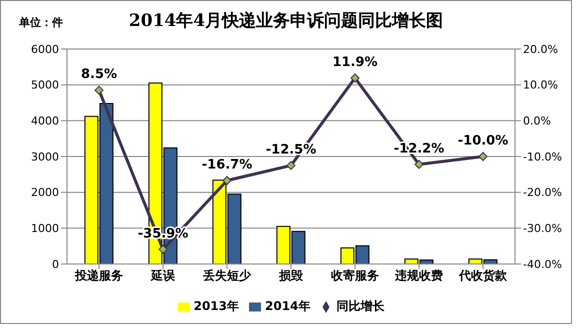 This screenshot has width=581, height=332. What do you see at coordinates (418, 275) in the screenshot?
I see `x-tick-label: 违规收费` at bounding box center [418, 275].